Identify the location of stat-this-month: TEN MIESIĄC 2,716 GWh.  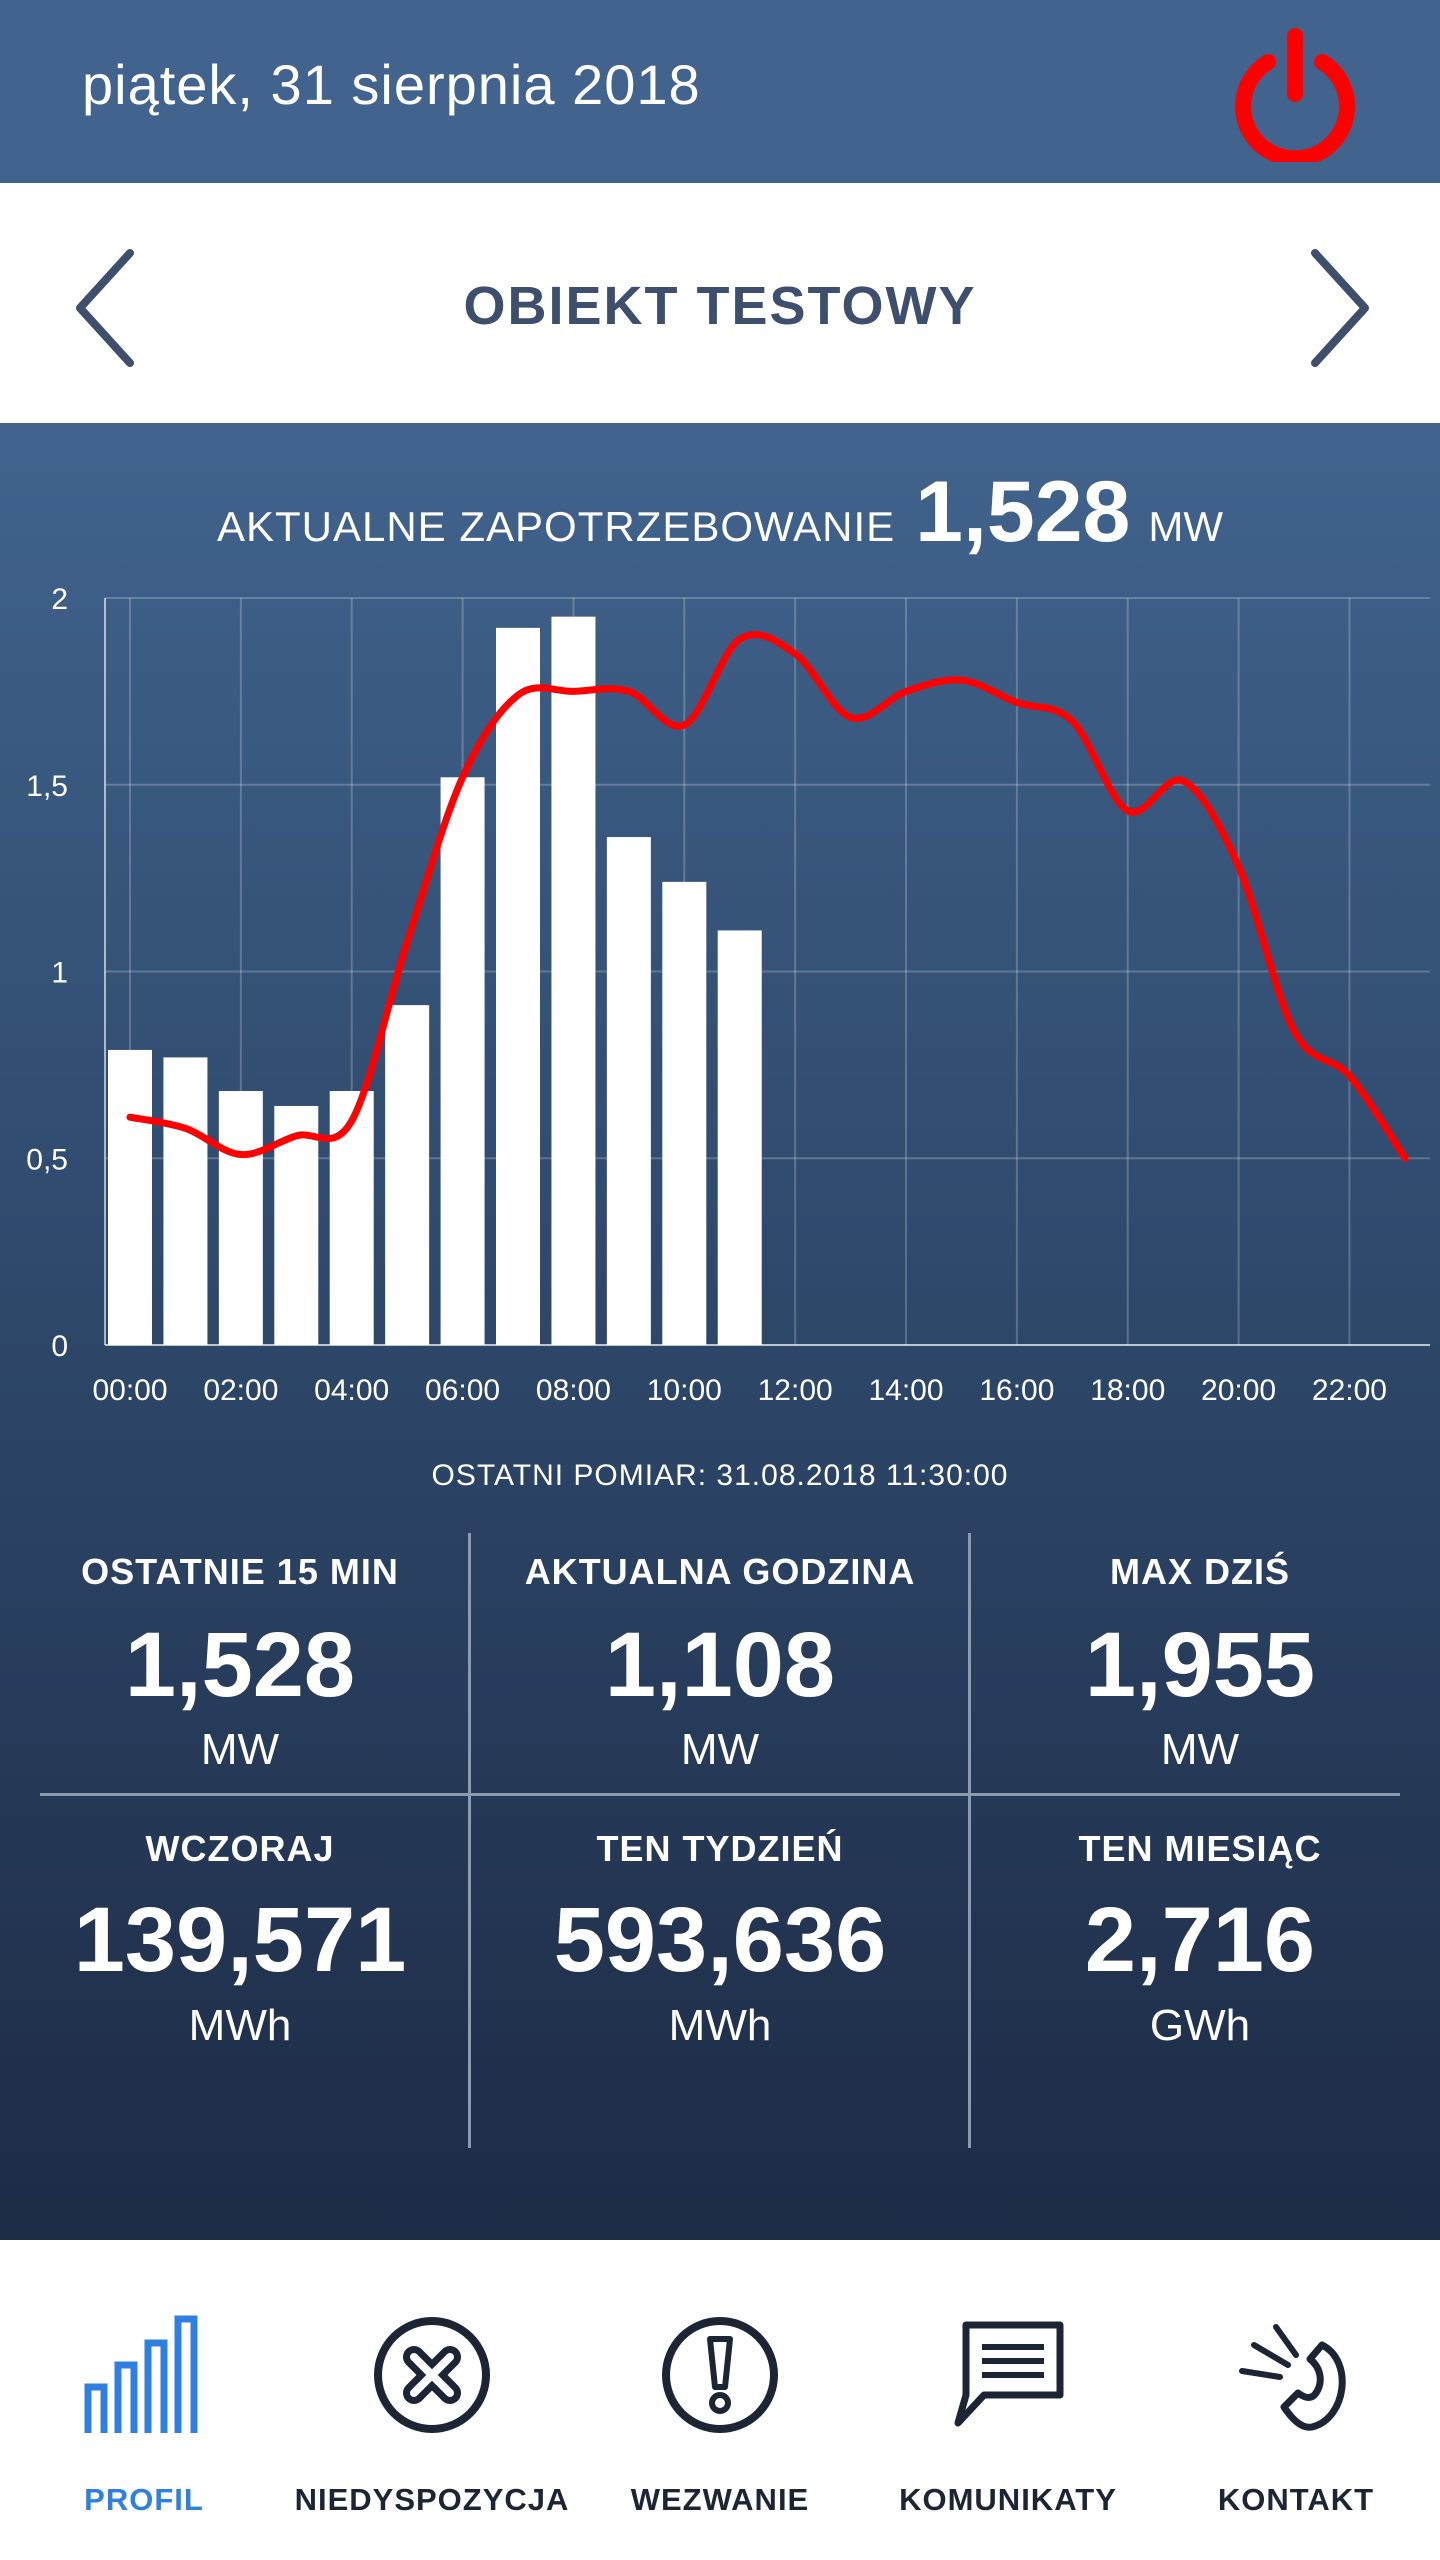
(1200, 1976).